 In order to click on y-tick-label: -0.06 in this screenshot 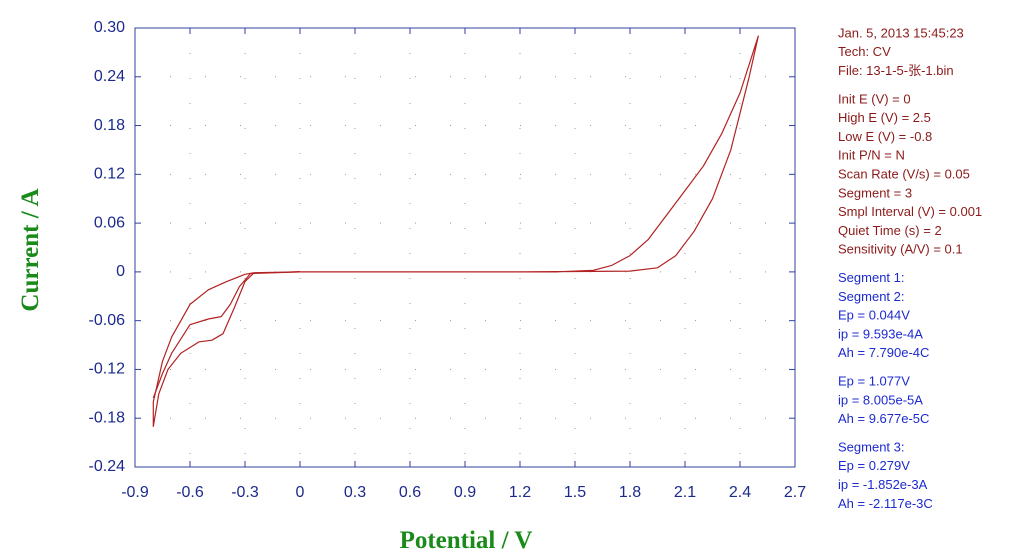, I will do `click(107, 320)`.